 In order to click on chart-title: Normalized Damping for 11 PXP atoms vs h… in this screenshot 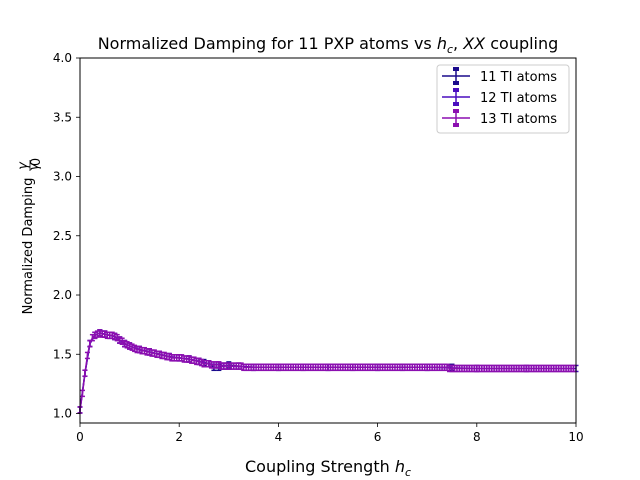, I will do `click(328, 45)`.